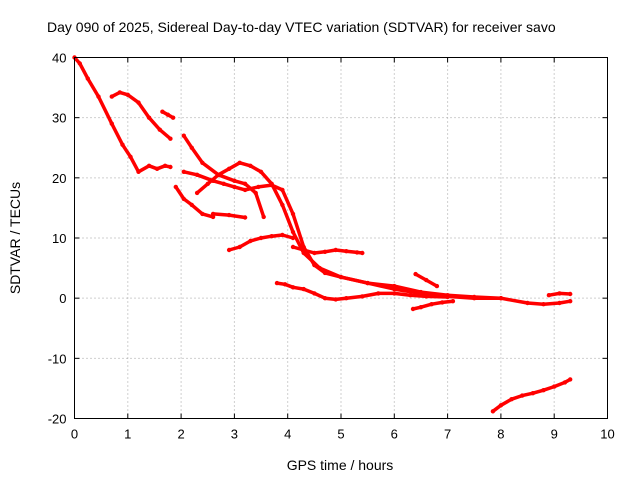 This screenshot has width=640, height=480. What do you see at coordinates (59, 118) in the screenshot?
I see `y-tick-label: 30` at bounding box center [59, 118].